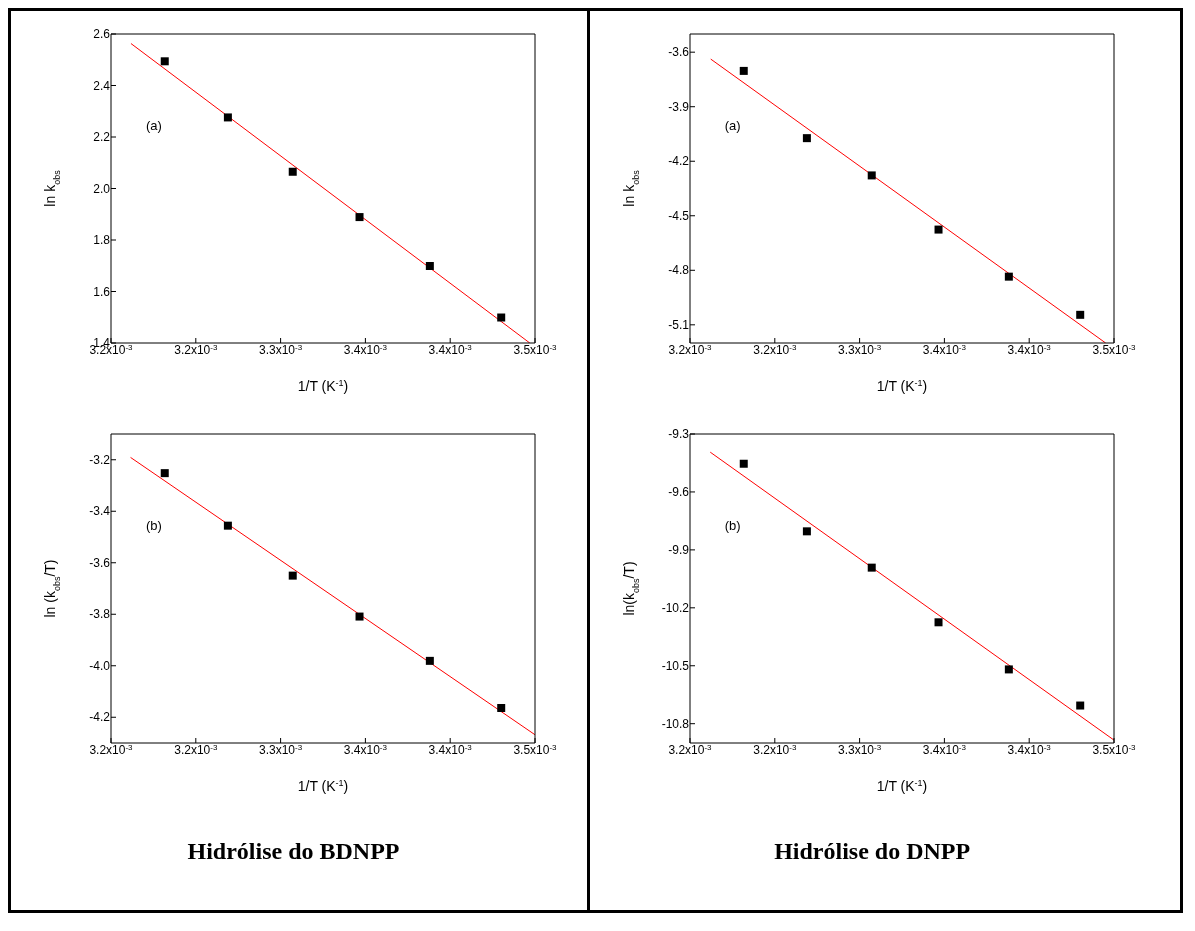 This screenshot has height=931, width=1195. Describe the element at coordinates (678, 324) in the screenshot. I see `y-tick-label: -5.1` at that location.